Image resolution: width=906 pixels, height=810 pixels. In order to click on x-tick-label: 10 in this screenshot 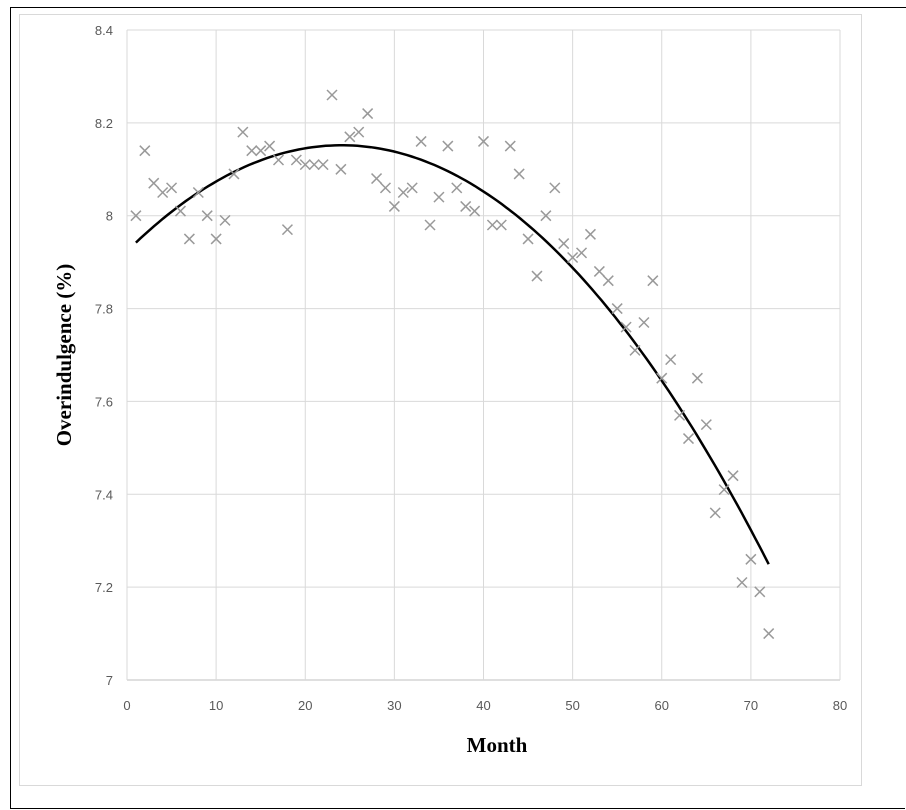, I will do `click(216, 705)`.